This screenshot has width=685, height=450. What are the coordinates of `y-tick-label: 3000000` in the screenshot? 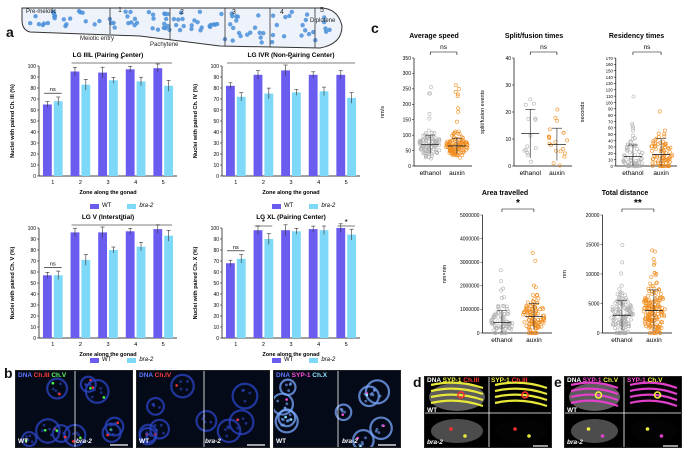 It's located at (470, 263).